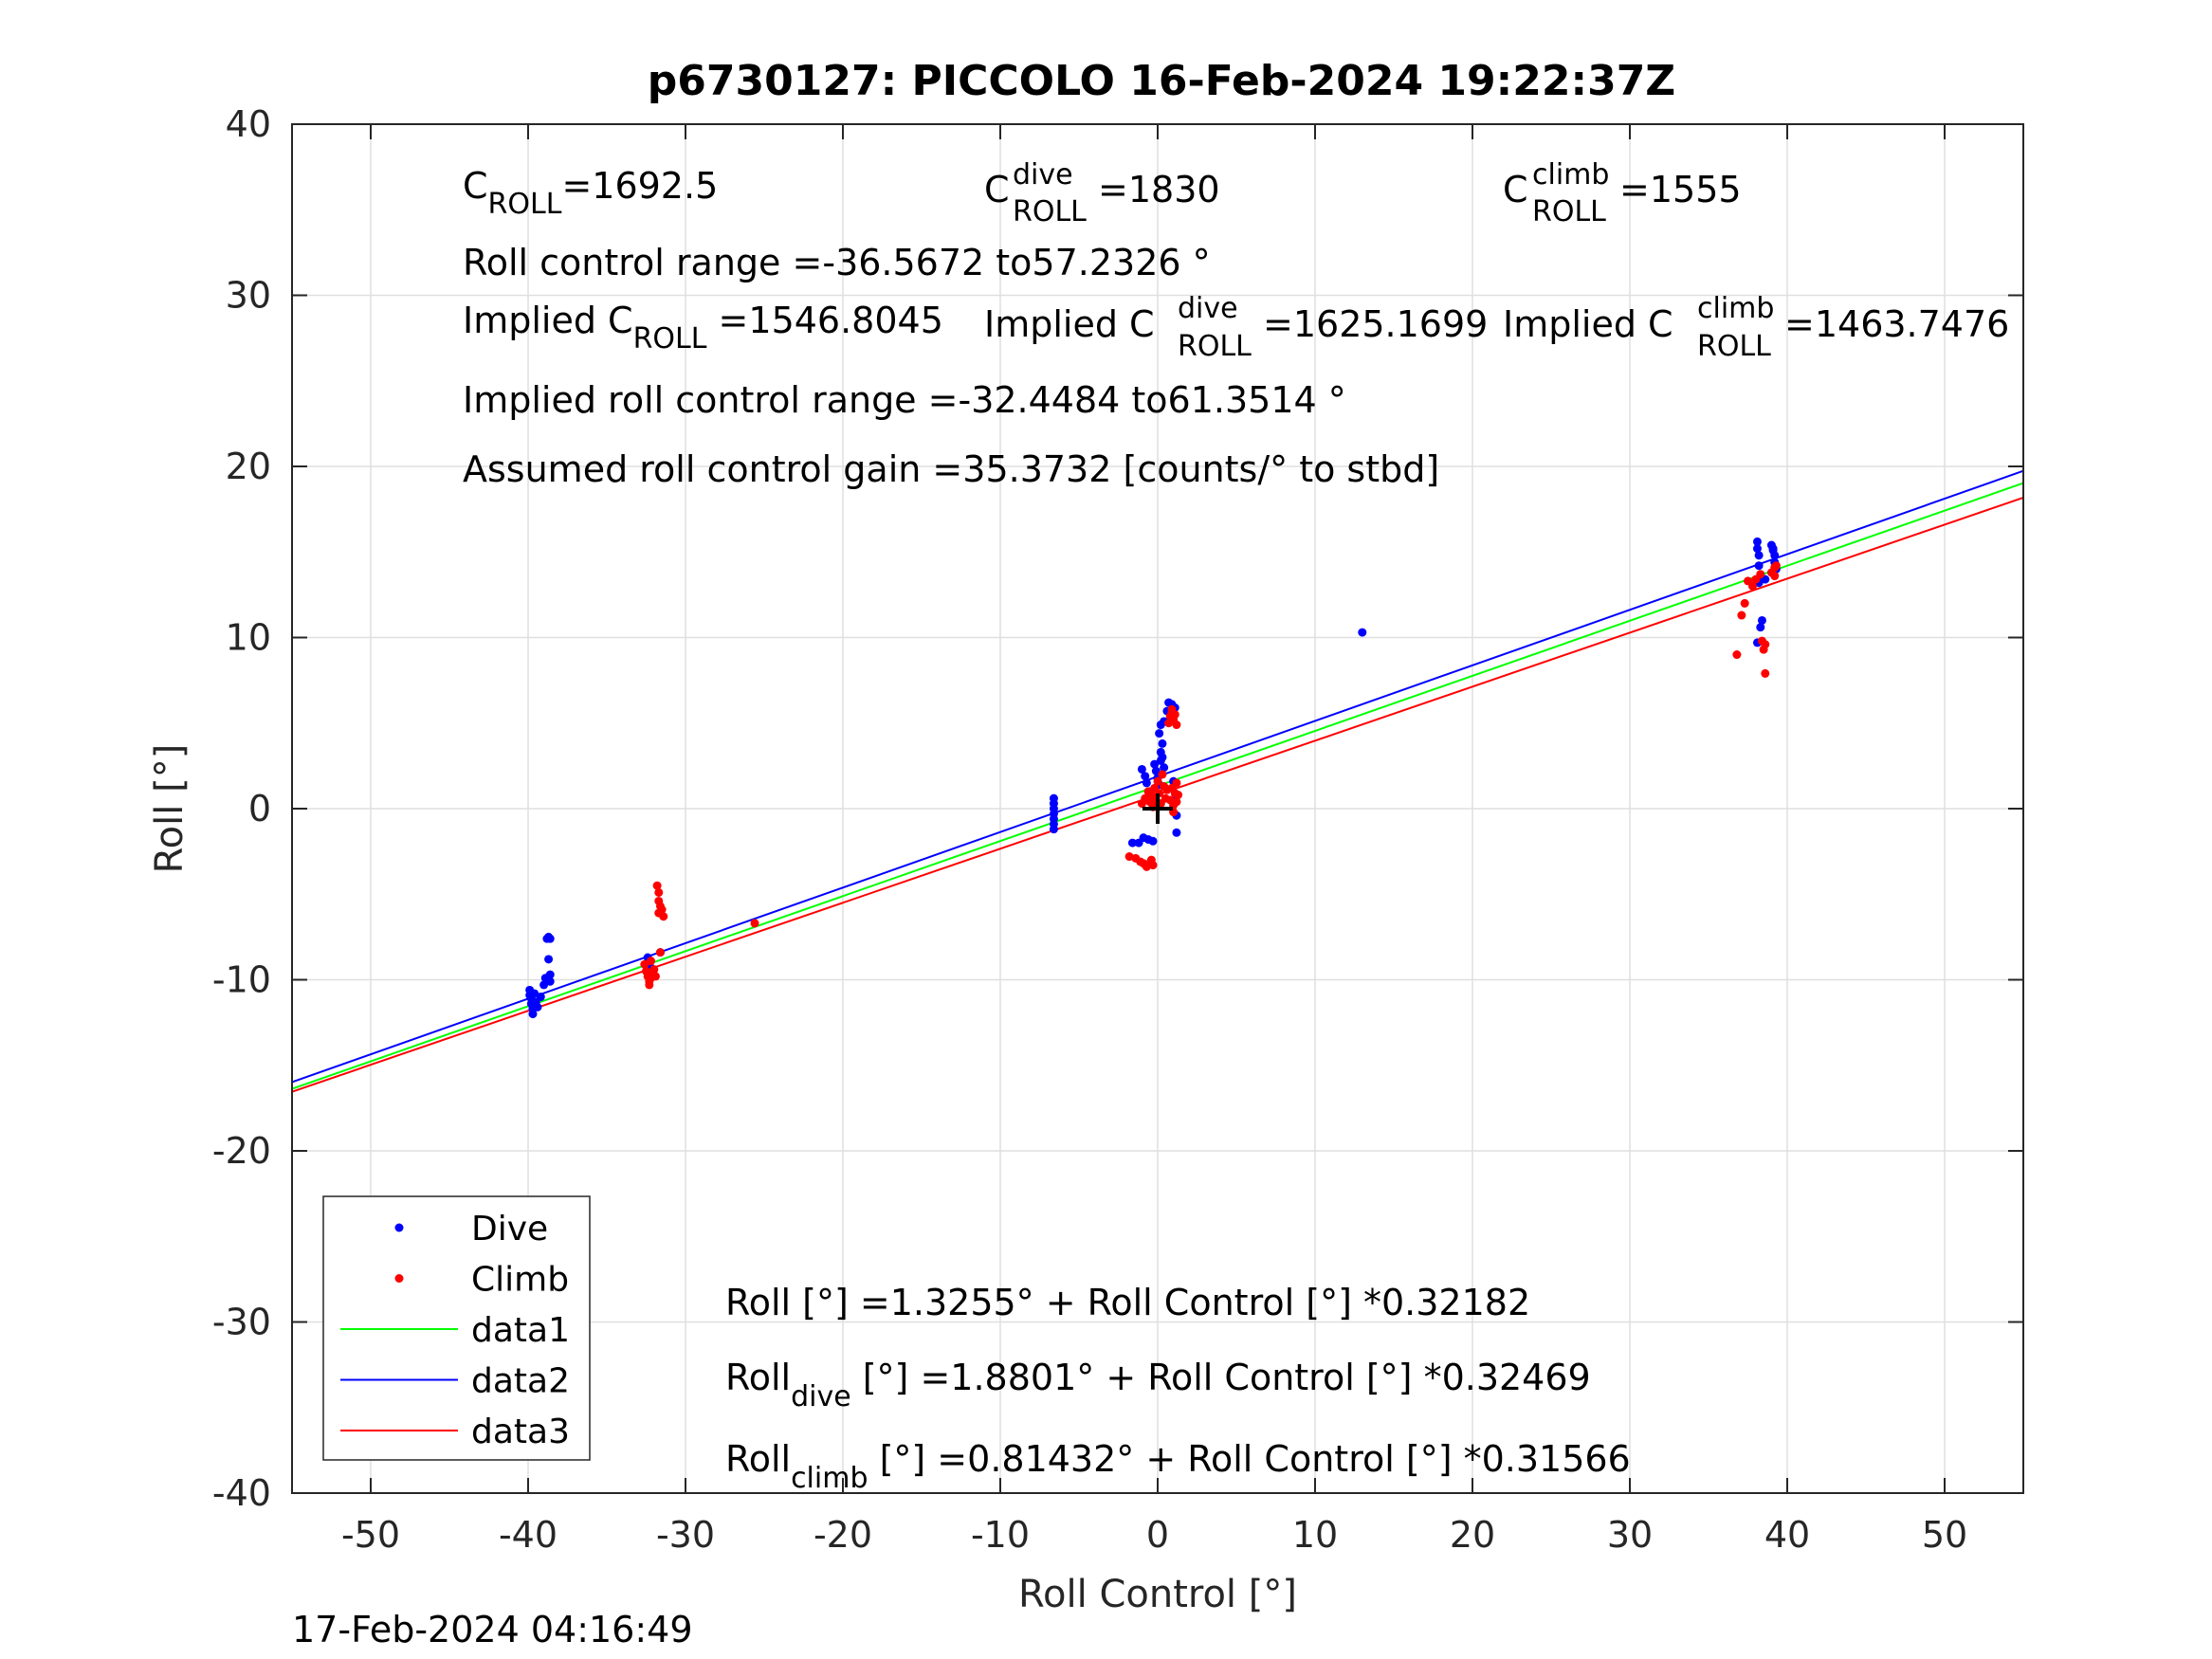  I want to click on x-tick-labels: -50 -40 -30 -20 -10 0 10 20 30 40 50, so click(1154, 1535).